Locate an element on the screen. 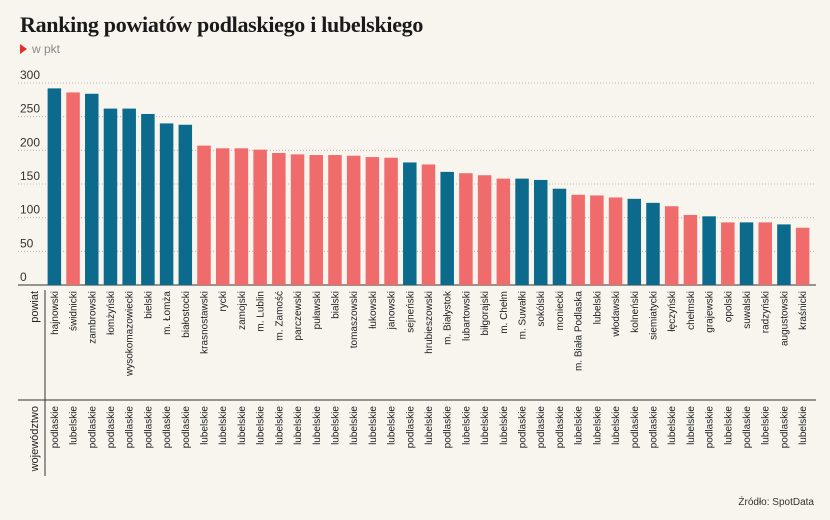  category-label: siemiatycki is located at coordinates (653, 315).